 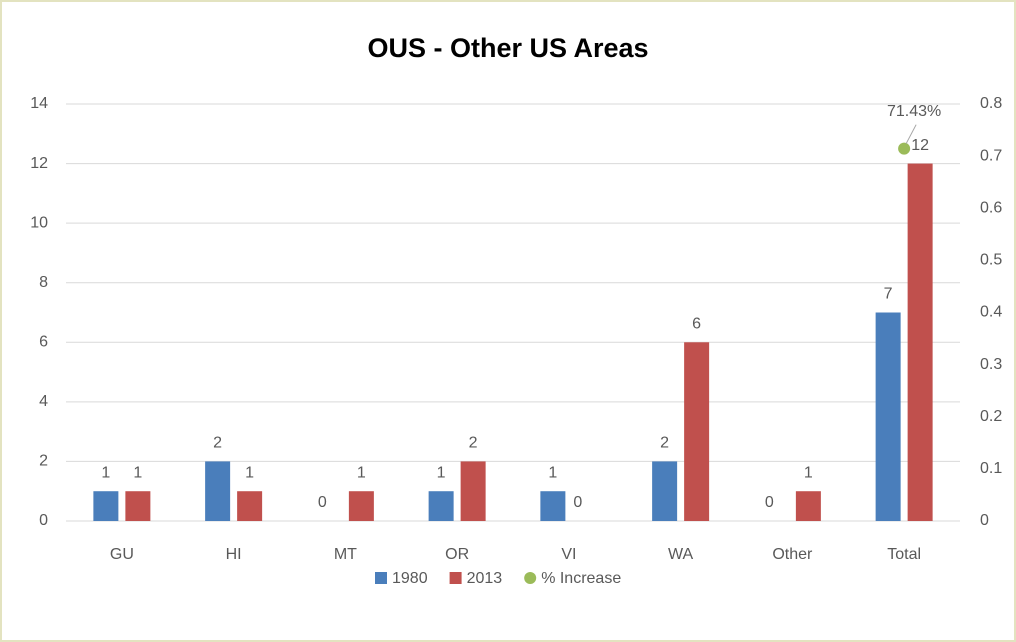 I want to click on x-tick-label: MT, so click(x=345, y=554).